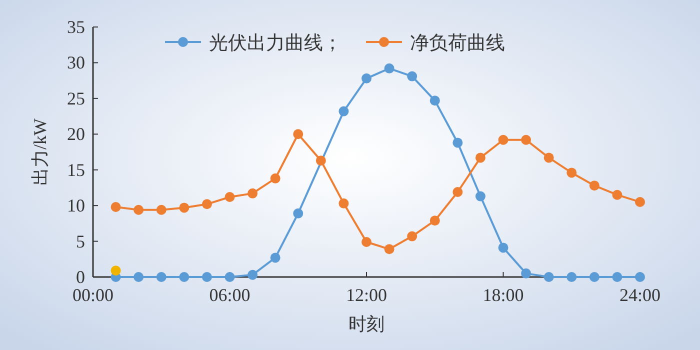 The width and height of the screenshot is (700, 350). I want to click on x-axis-title: 时刻, so click(366, 324).